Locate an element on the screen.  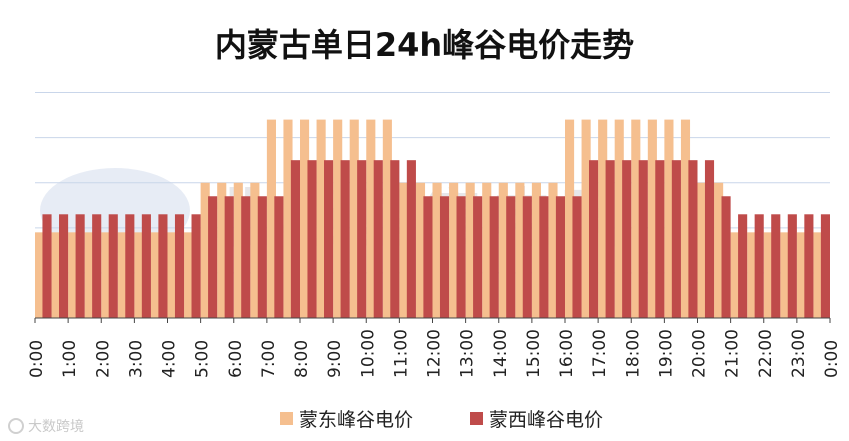
x-tick-label: 12:00 is located at coordinates (435, 353).